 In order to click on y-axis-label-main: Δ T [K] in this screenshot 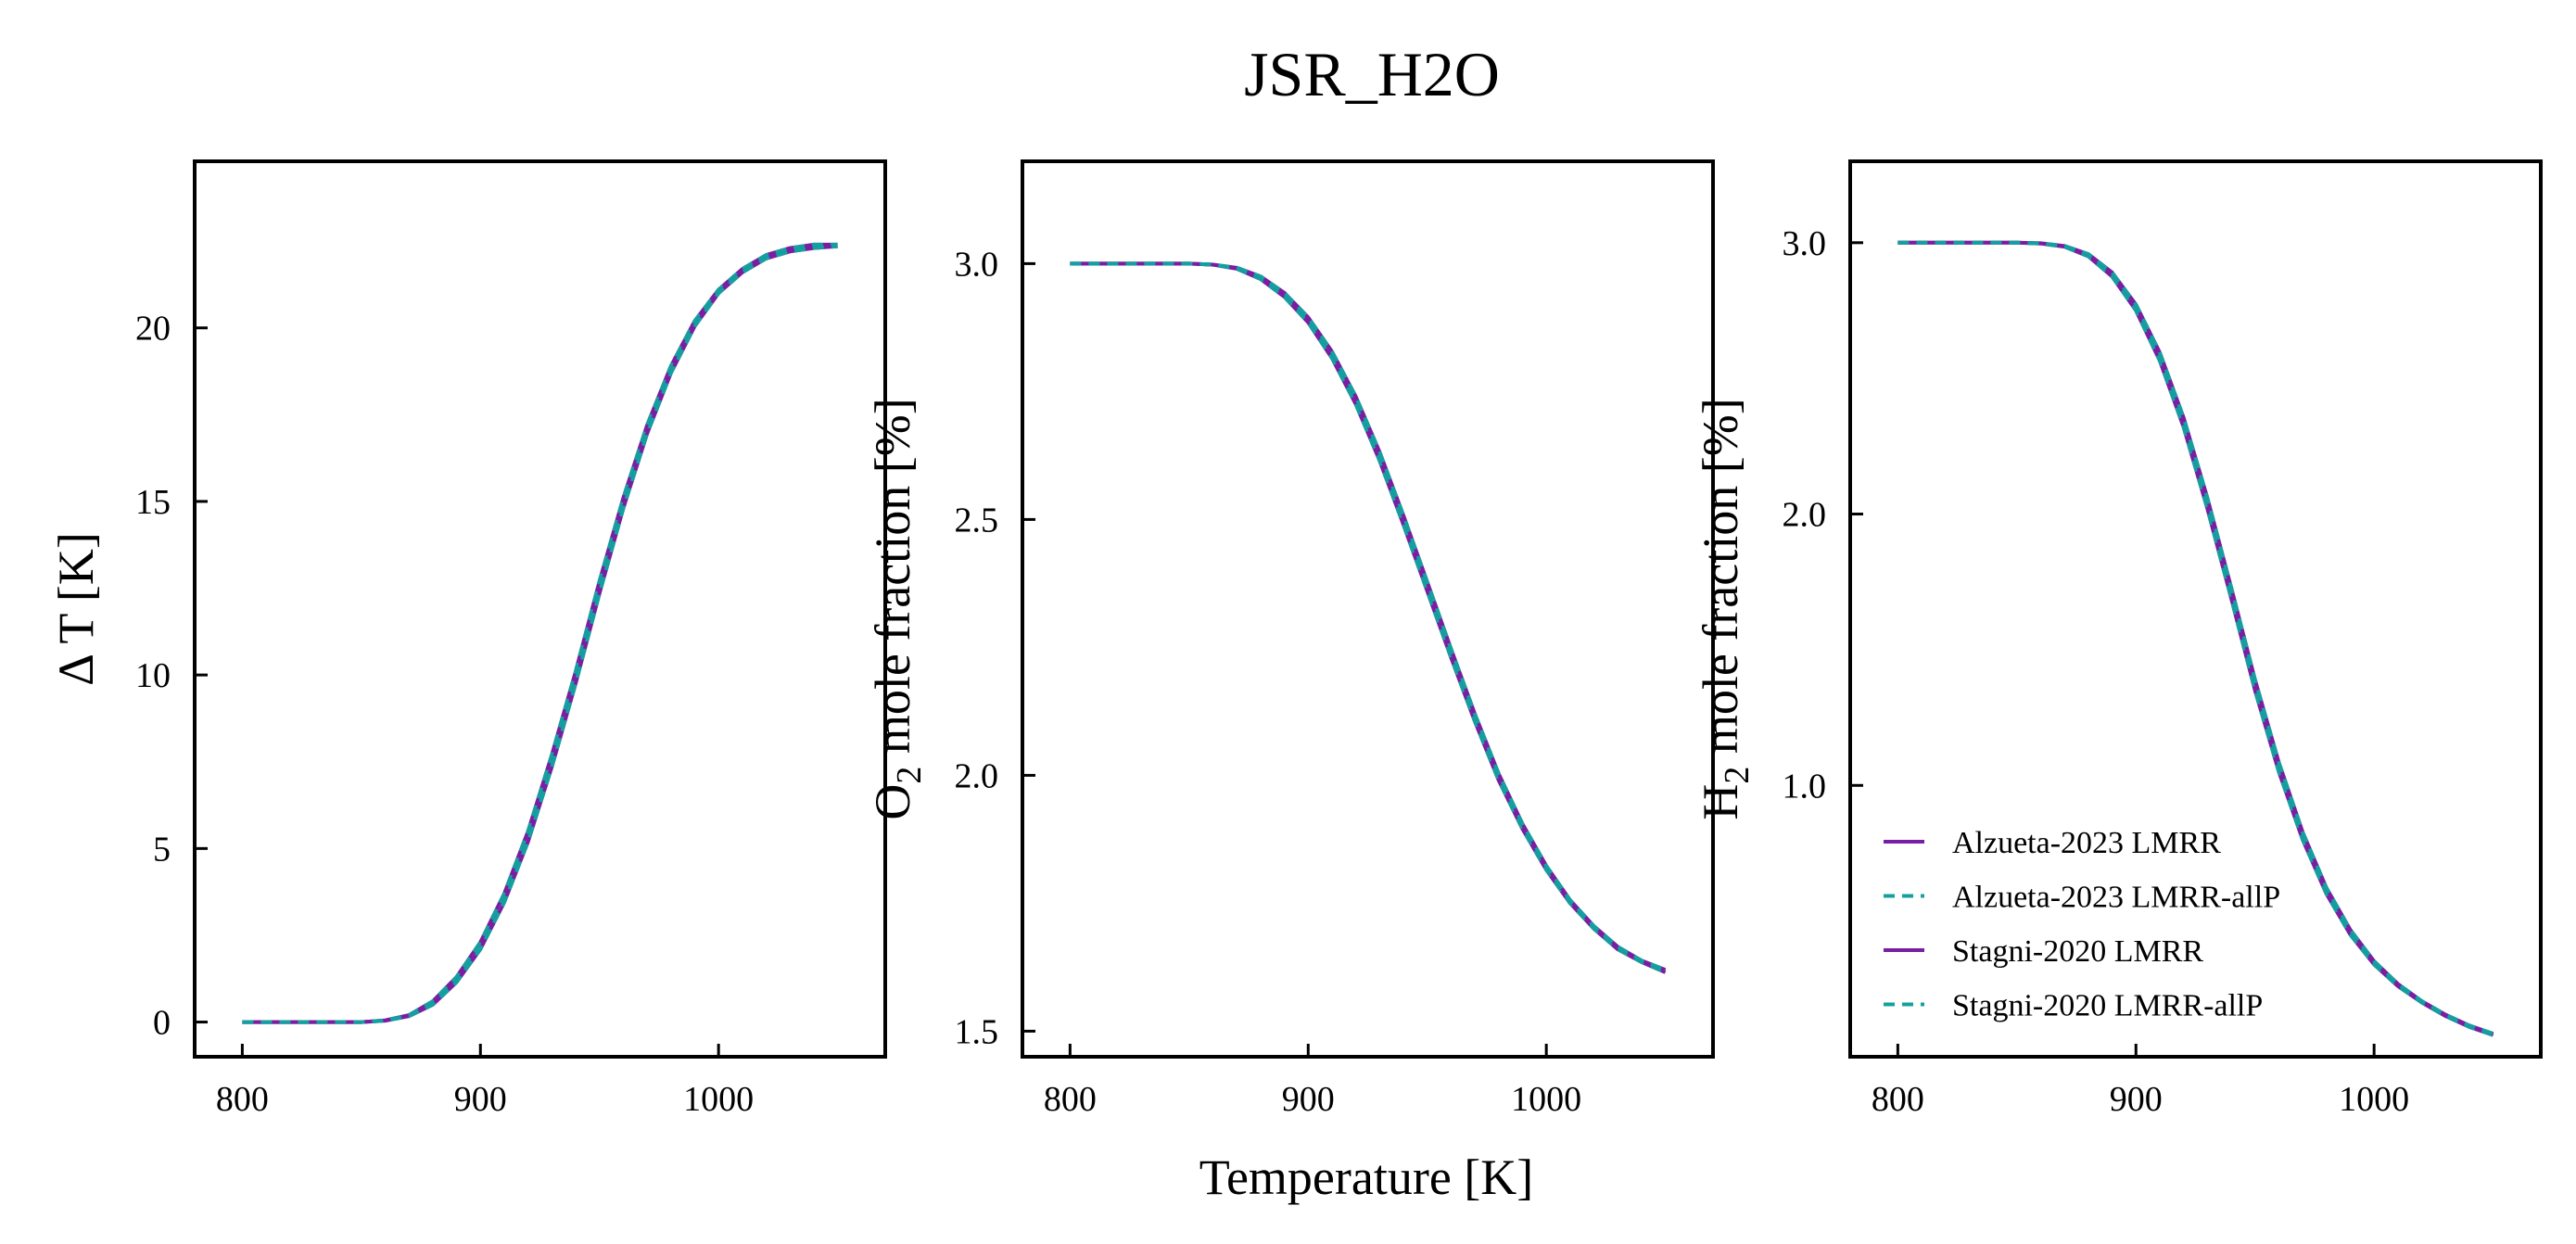, I will do `click(76, 609)`.